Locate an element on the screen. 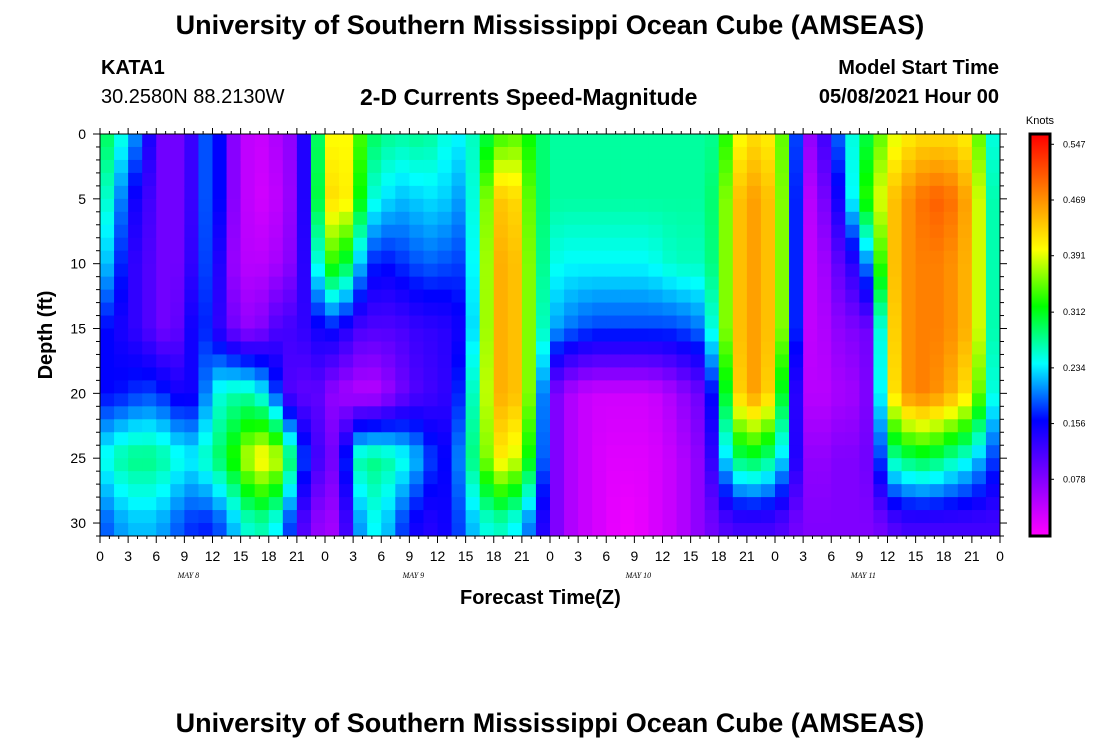 The height and width of the screenshot is (750, 1100). x-tick-label: 12 is located at coordinates (888, 556).